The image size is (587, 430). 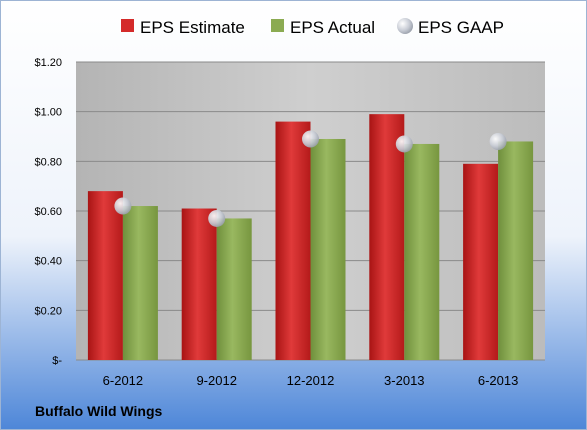 I want to click on y-tick-label: $0.40, so click(x=48, y=262).